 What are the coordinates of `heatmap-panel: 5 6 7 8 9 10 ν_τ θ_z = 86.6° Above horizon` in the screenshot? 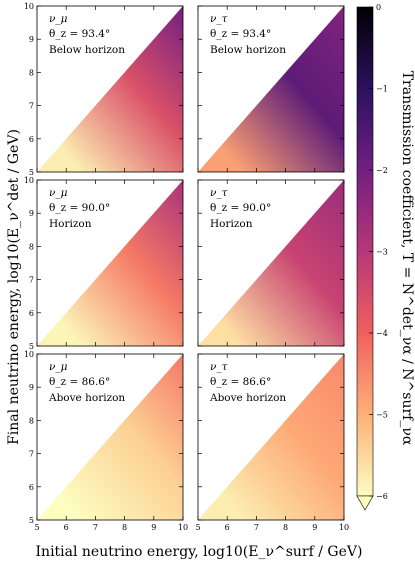 It's located at (272, 442).